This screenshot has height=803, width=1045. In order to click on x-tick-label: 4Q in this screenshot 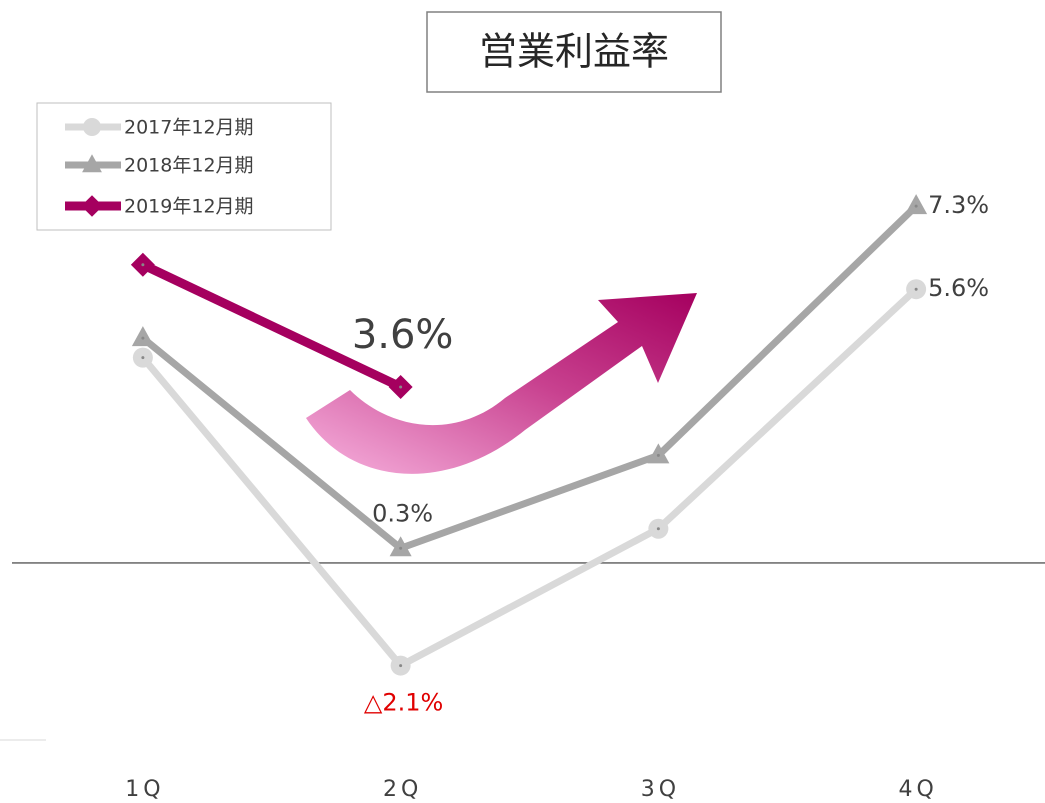, I will do `click(917, 789)`.